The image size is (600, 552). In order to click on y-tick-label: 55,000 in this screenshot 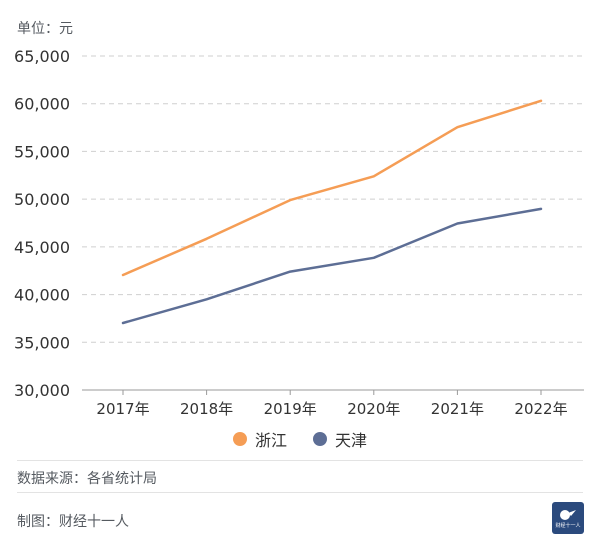, I will do `click(42, 151)`.